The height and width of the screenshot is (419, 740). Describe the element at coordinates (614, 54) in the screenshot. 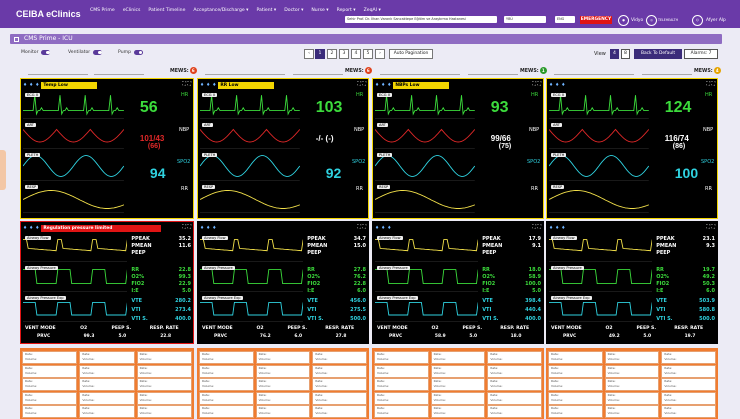

I see `view-4-button: 4` at that location.